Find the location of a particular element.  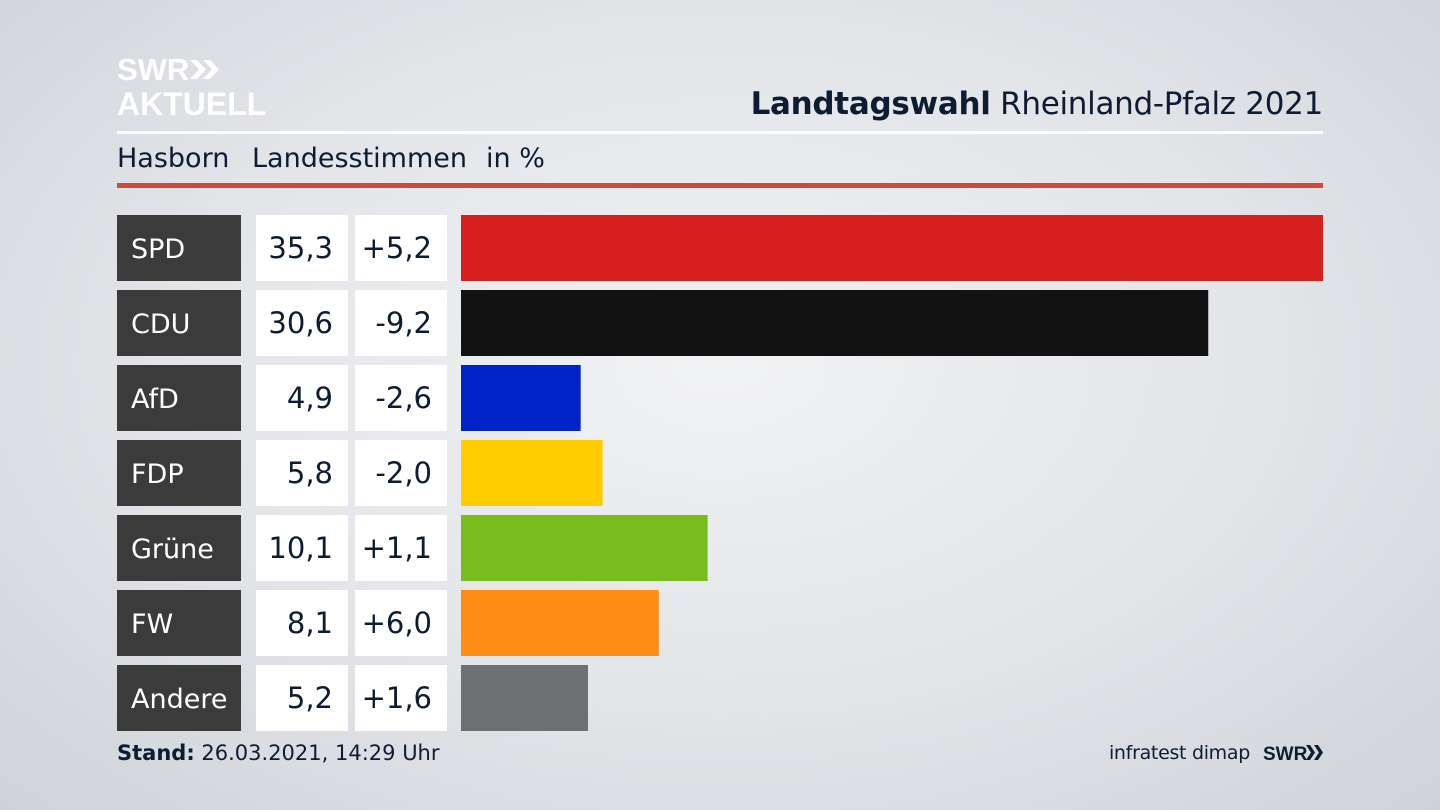

change-label: -2,0 is located at coordinates (403, 473).